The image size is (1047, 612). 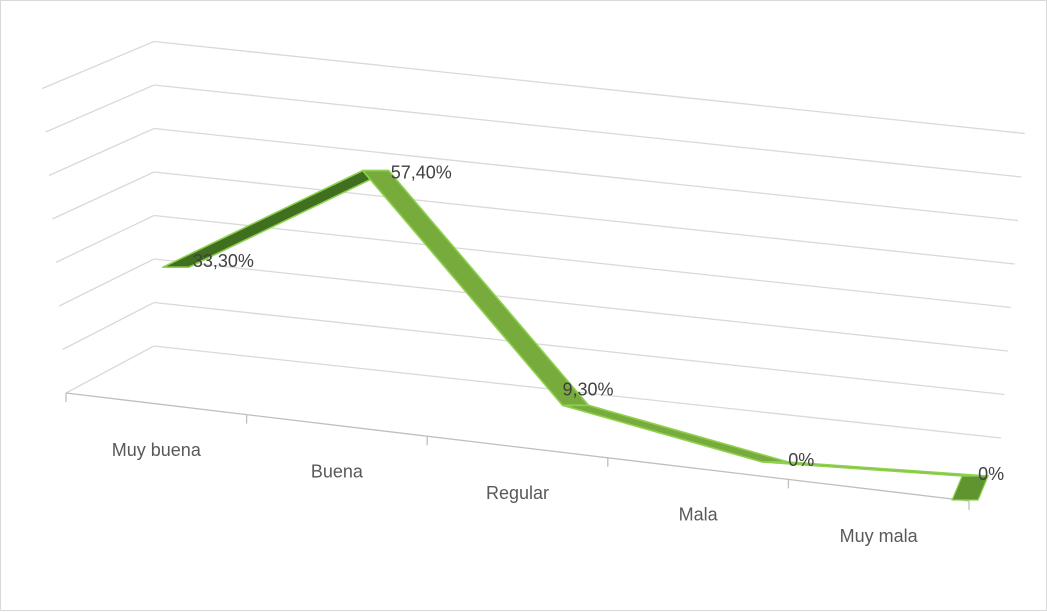 What do you see at coordinates (675, 433) in the screenshot?
I see `ribbon-segment` at bounding box center [675, 433].